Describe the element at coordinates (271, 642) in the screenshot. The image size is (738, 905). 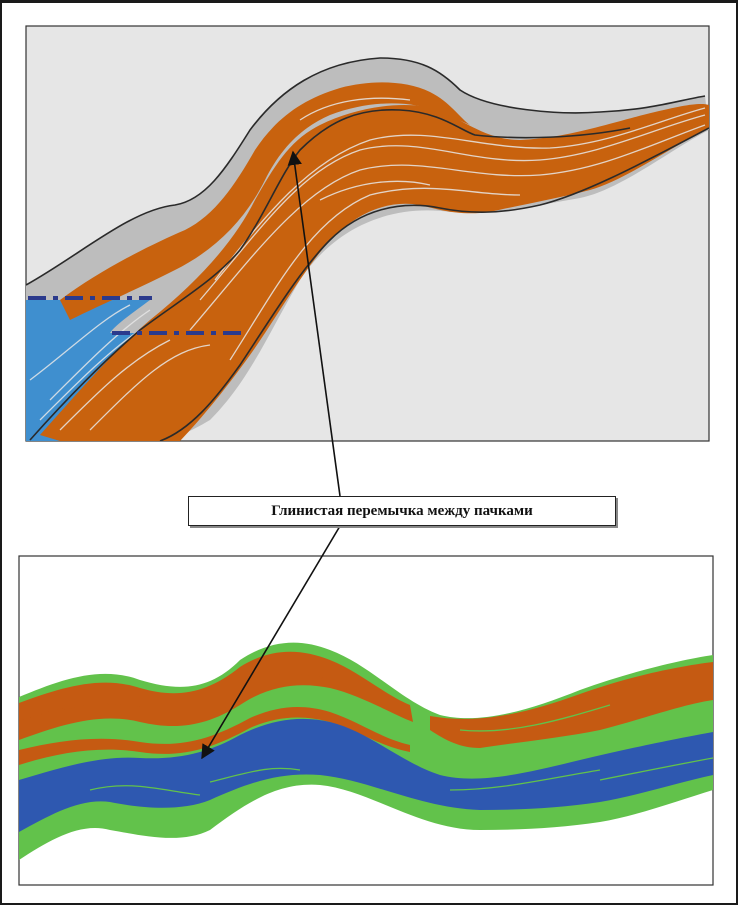
I see `arrow-to-bottom-panel` at that location.